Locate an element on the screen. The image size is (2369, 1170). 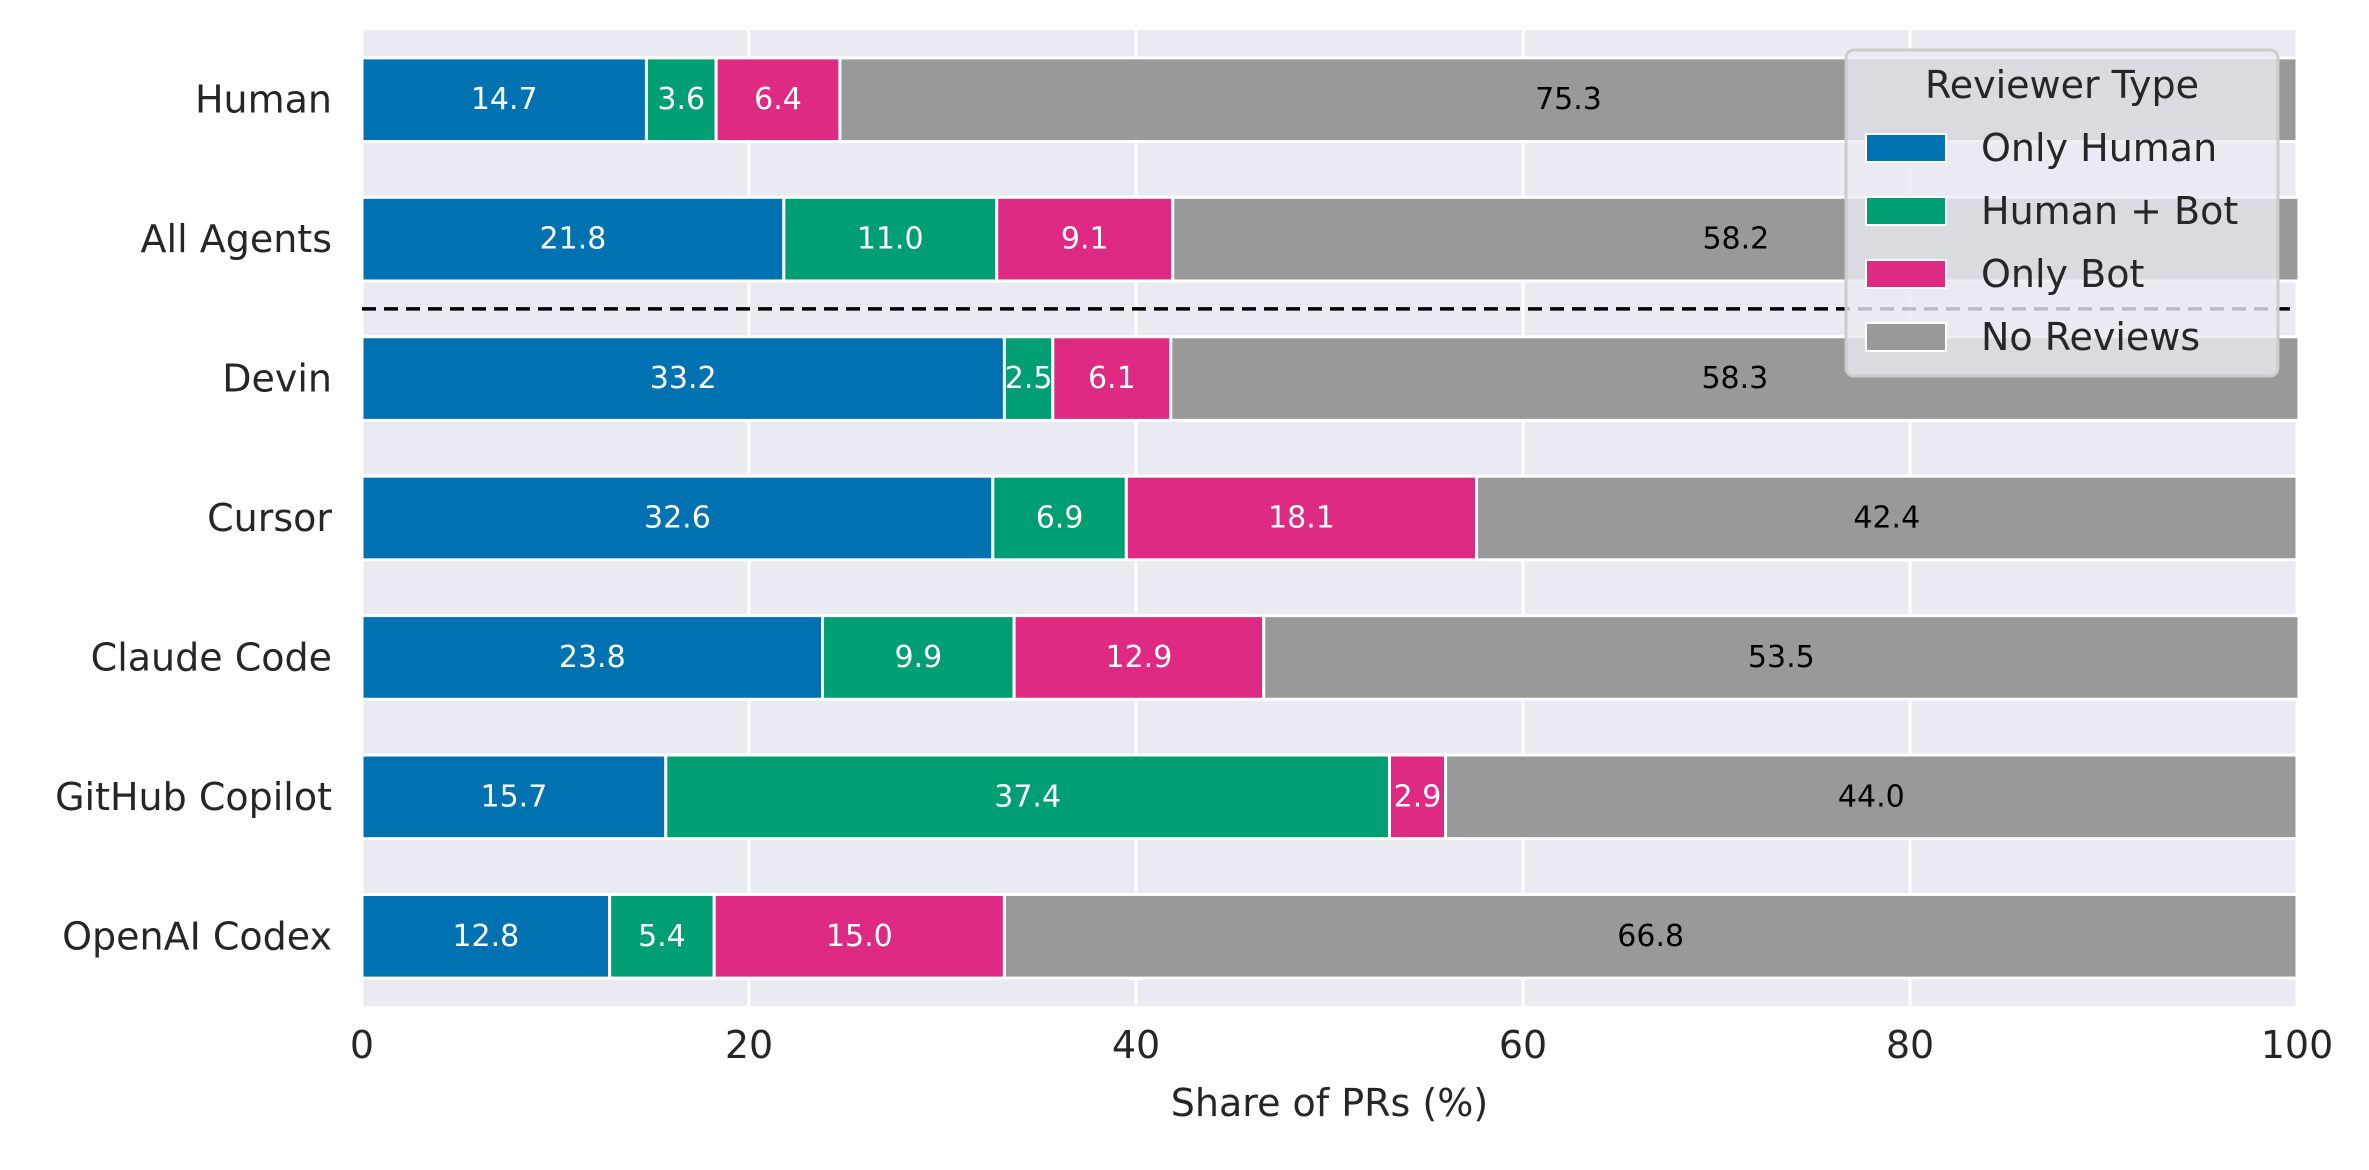
data-label: 15.7 is located at coordinates (513, 796).